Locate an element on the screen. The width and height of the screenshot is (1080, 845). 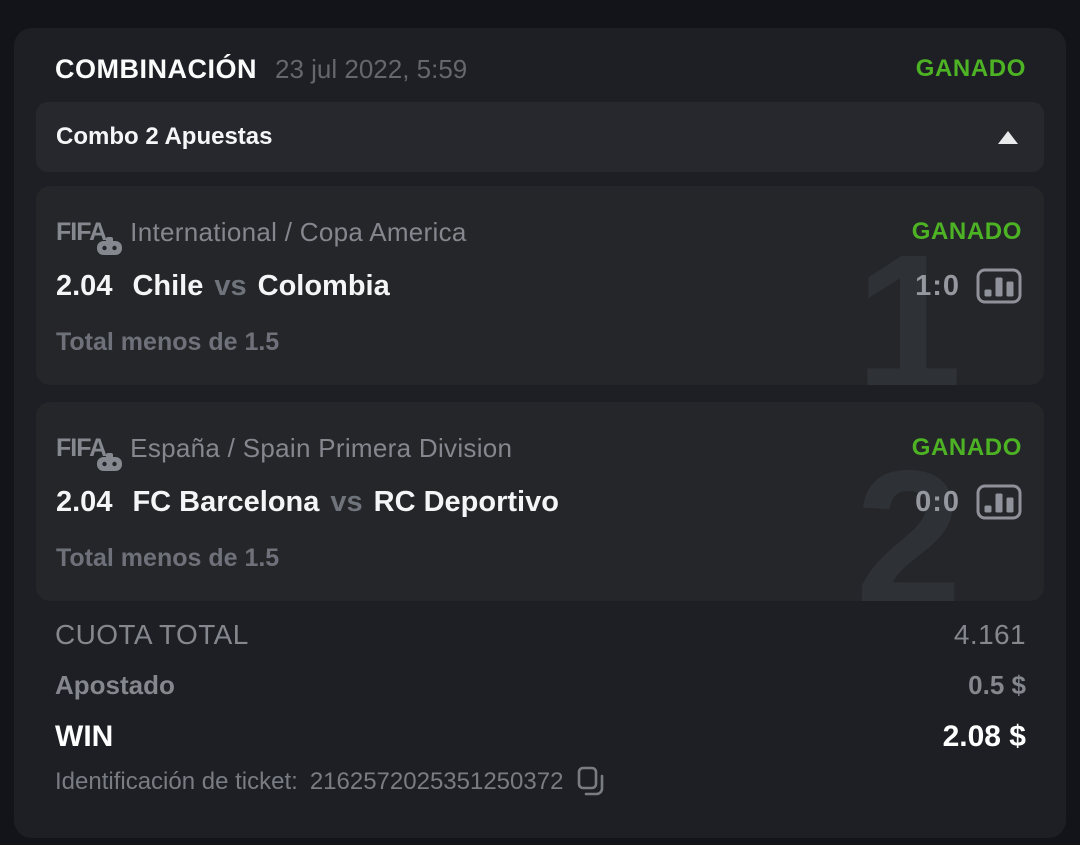
league-name: España / Spain Primera Division is located at coordinates (321, 447).